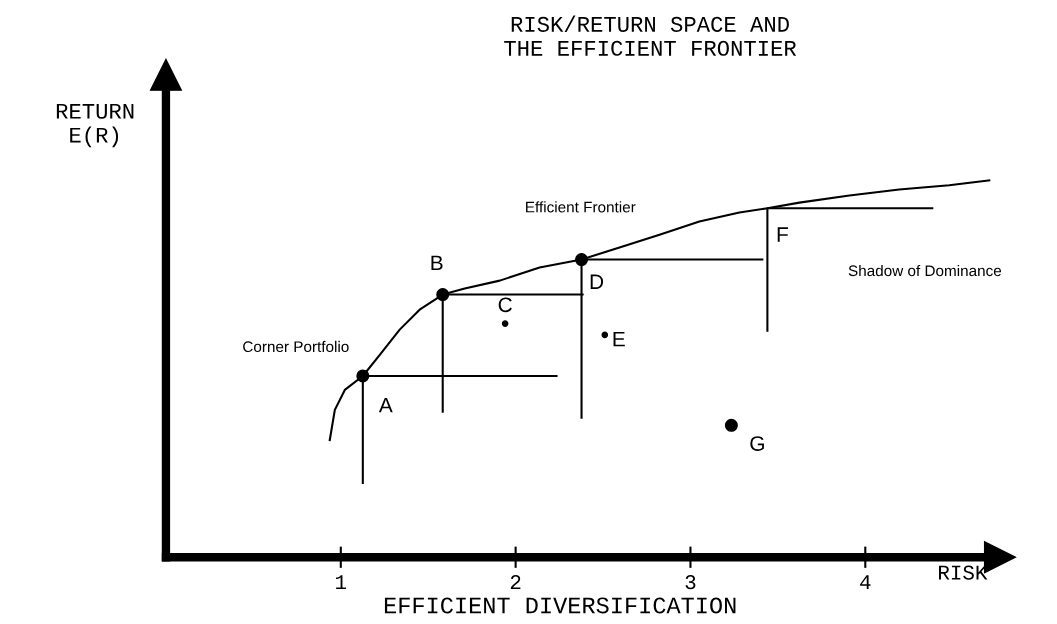  Describe the element at coordinates (865, 582) in the screenshot. I see `x-tick-label: 4` at that location.